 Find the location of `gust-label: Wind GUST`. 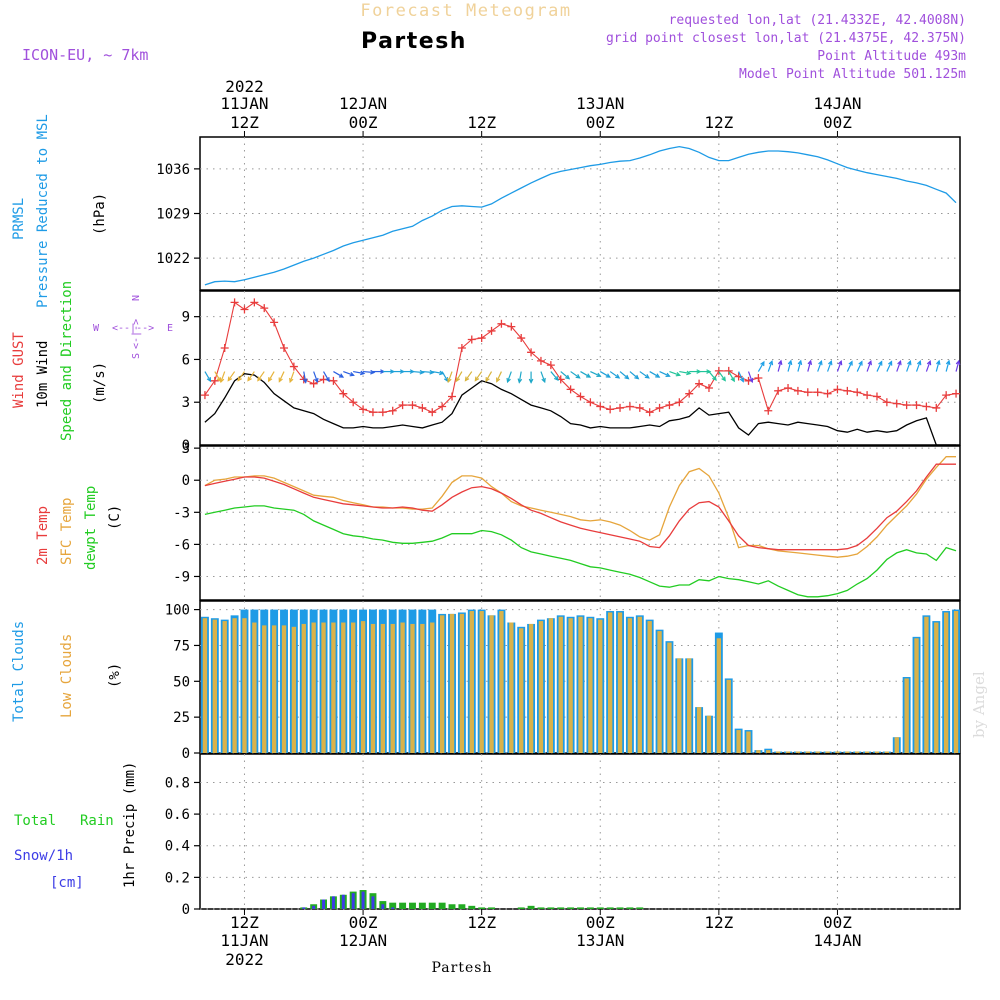

gust-label: Wind GUST is located at coordinates (19, 370).